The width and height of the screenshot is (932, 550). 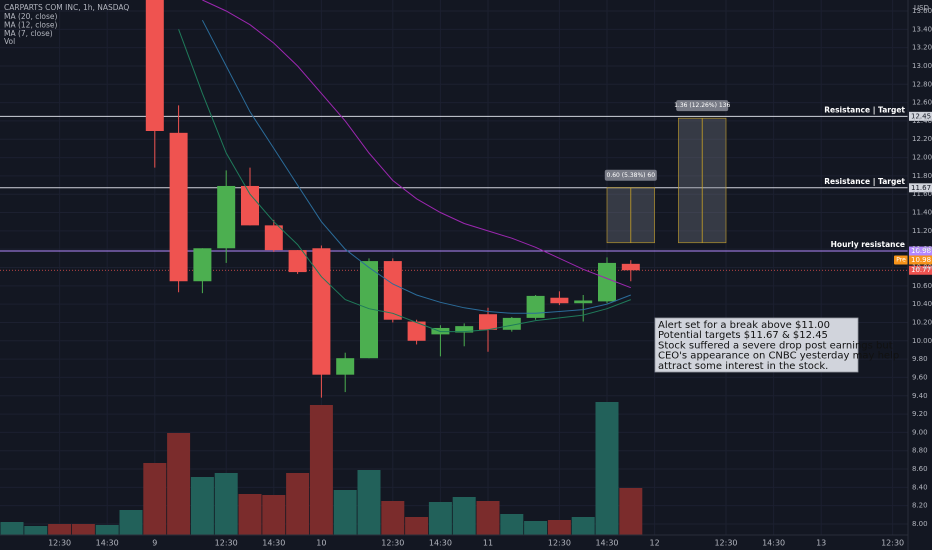 What do you see at coordinates (922, 158) in the screenshot?
I see `y-tick-label: 12.00` at bounding box center [922, 158].